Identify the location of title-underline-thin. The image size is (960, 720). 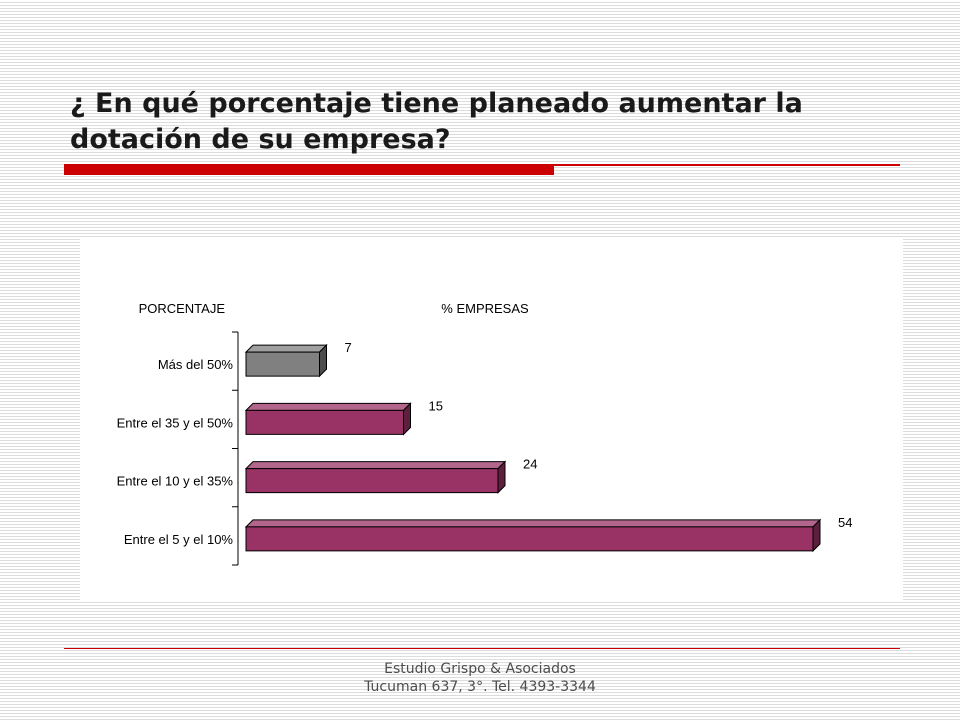
(482, 165).